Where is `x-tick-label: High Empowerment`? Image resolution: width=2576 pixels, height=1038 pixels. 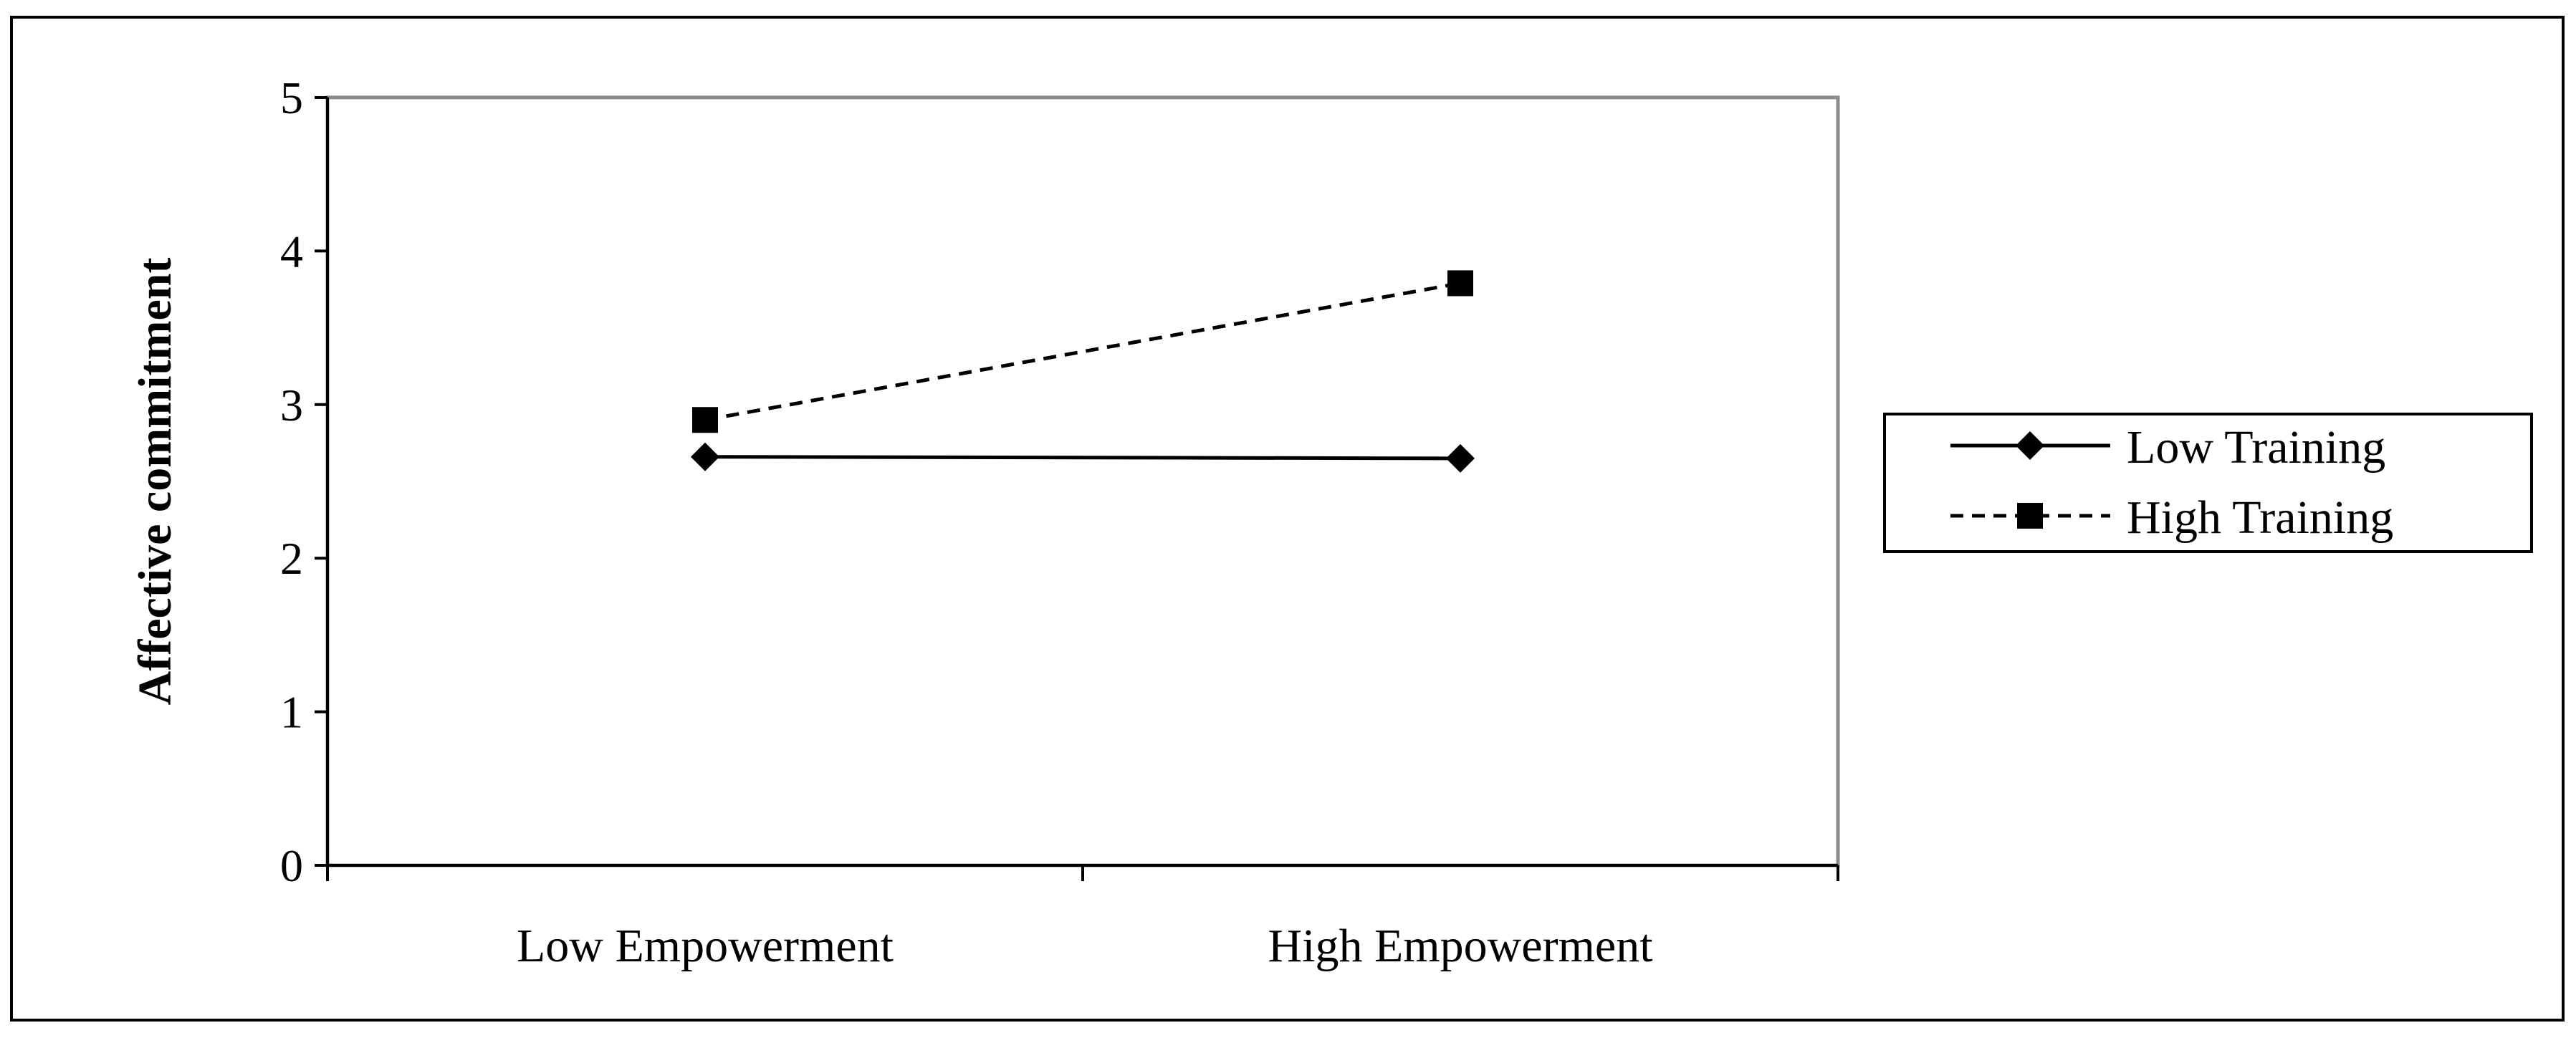 x-tick-label: High Empowerment is located at coordinates (1460, 946).